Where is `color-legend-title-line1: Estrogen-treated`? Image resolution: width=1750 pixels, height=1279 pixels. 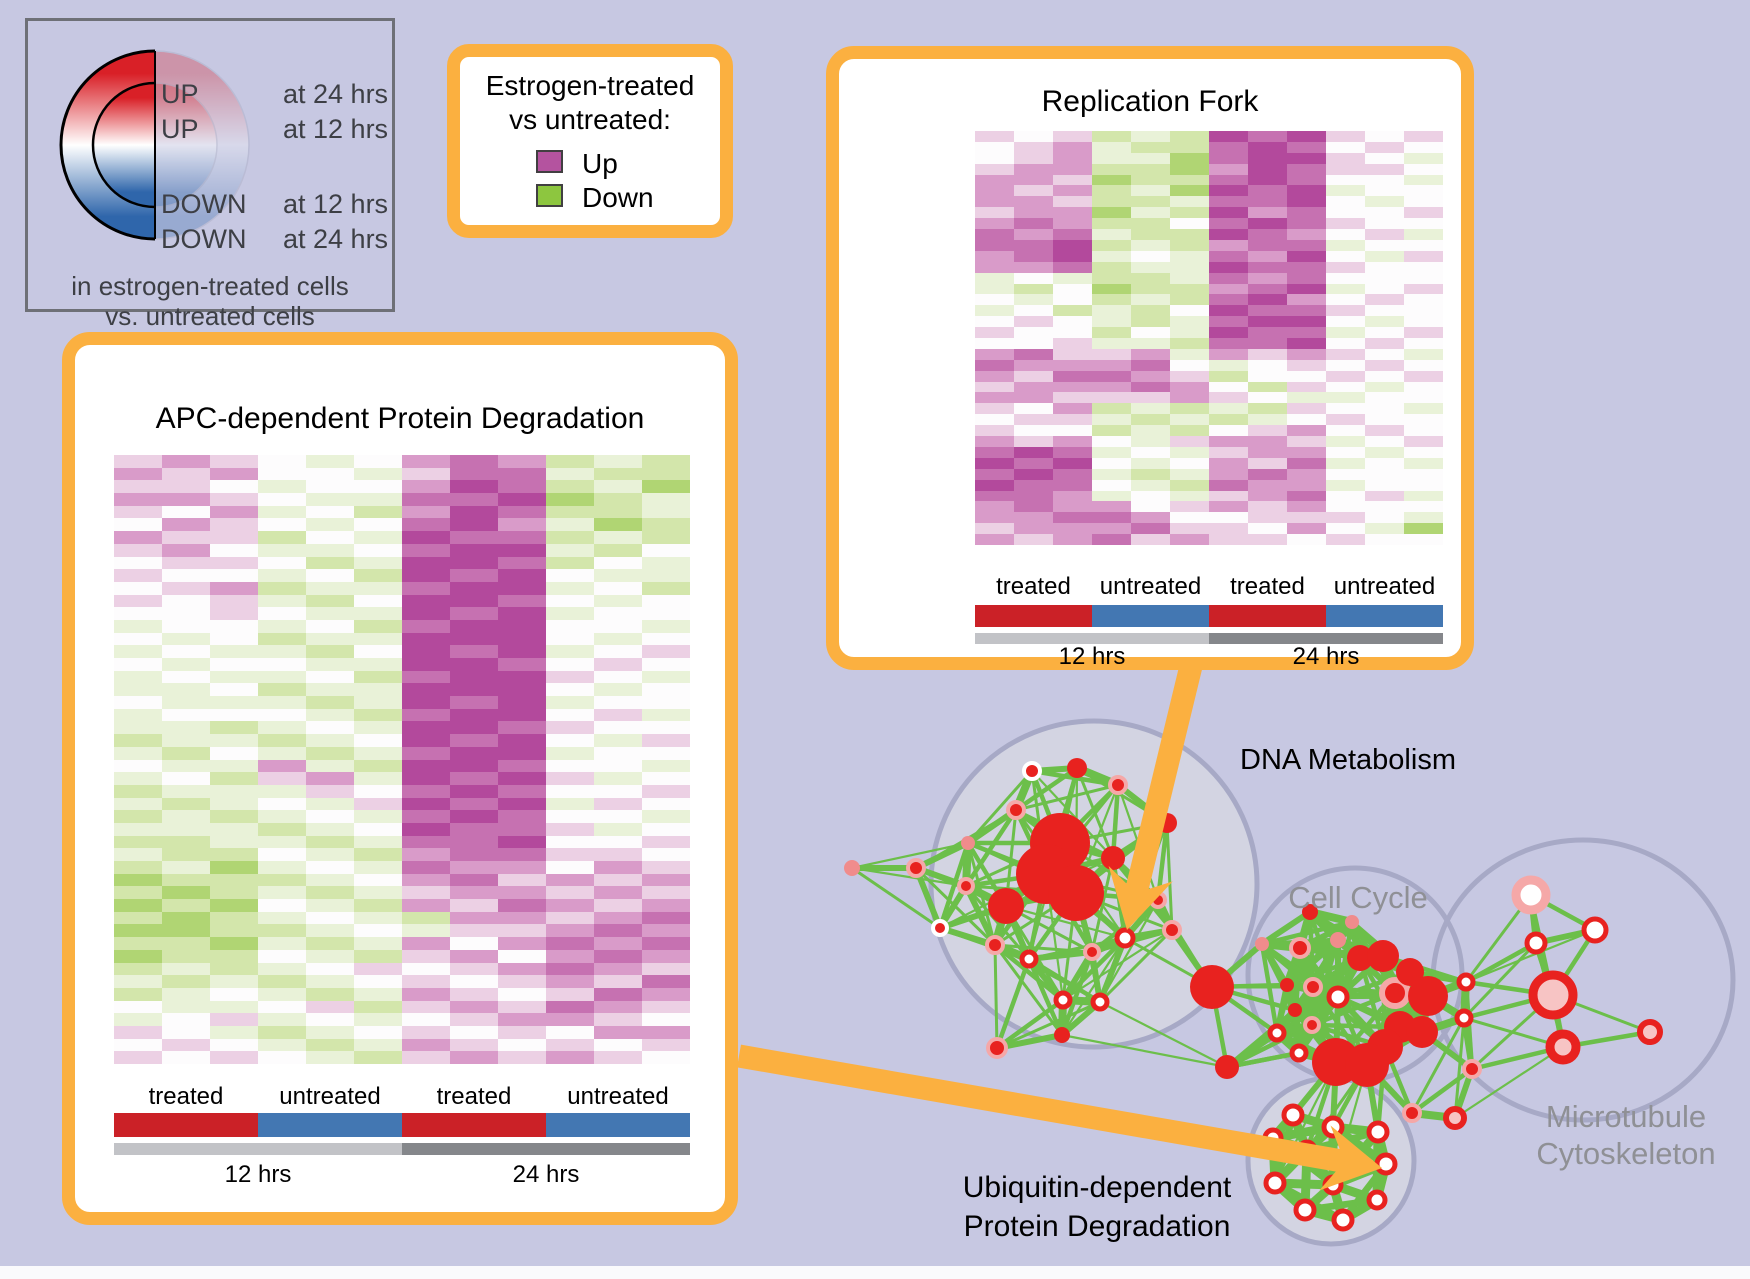 color-legend-title-line1: Estrogen-treated is located at coordinates (590, 85).